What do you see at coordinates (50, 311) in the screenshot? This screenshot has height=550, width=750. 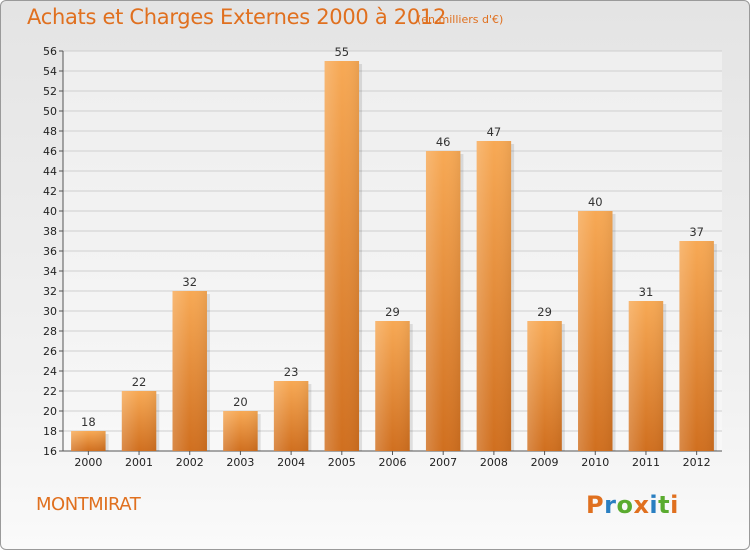 I see `y-tick-label: 30` at bounding box center [50, 311].